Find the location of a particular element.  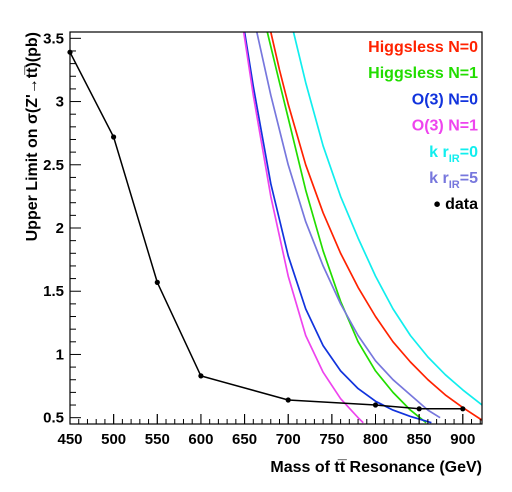

legend-label-higgsless-n0: Higgsless N=0 is located at coordinates (423, 47).